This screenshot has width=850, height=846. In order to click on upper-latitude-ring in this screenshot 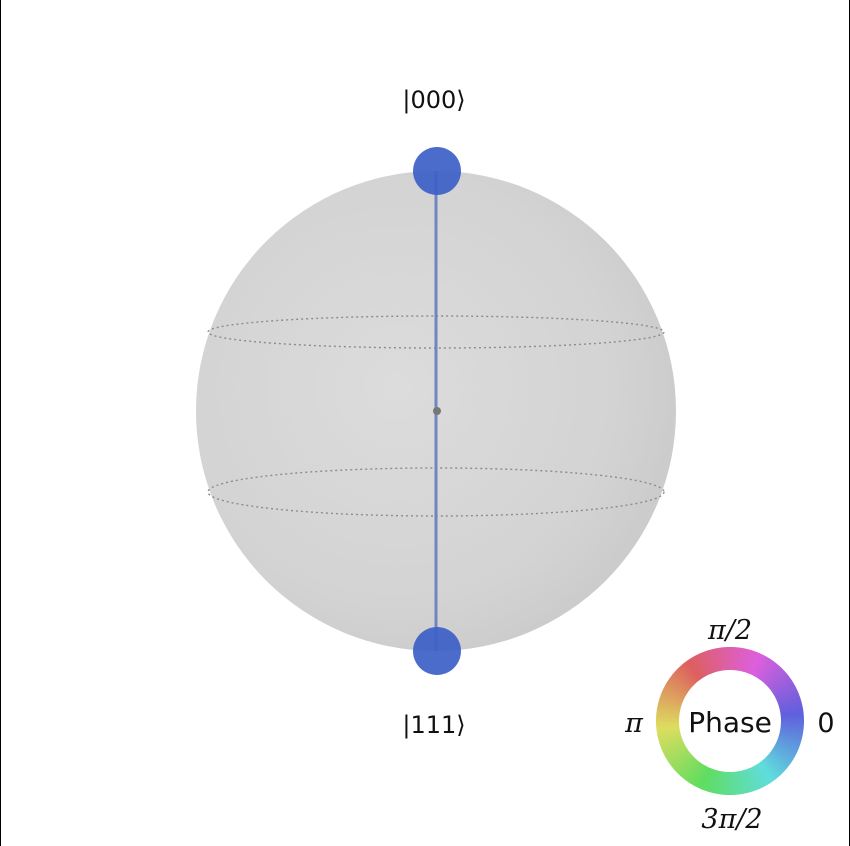, I will do `click(436, 332)`.